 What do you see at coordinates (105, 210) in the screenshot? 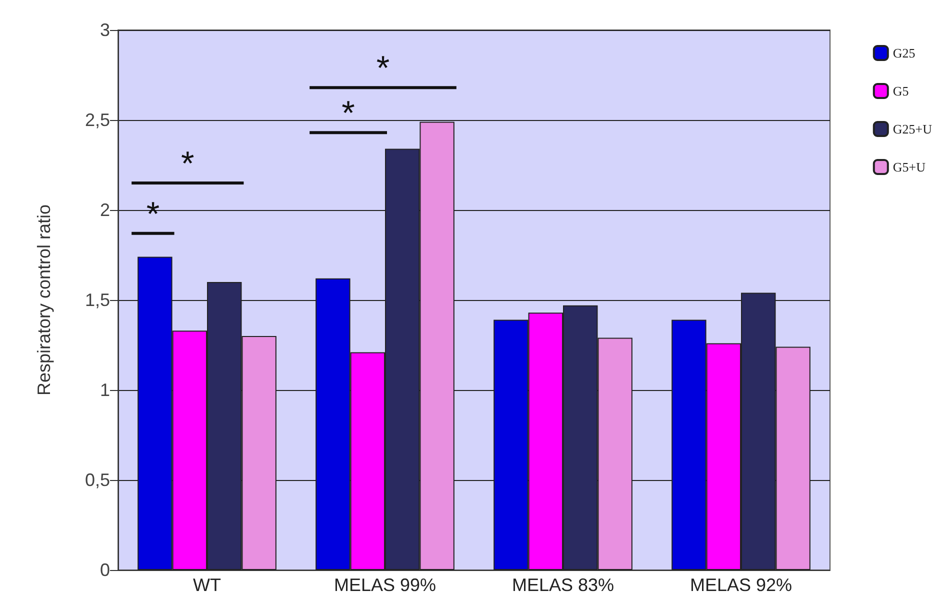
I see `y-tick-label: 2` at bounding box center [105, 210].